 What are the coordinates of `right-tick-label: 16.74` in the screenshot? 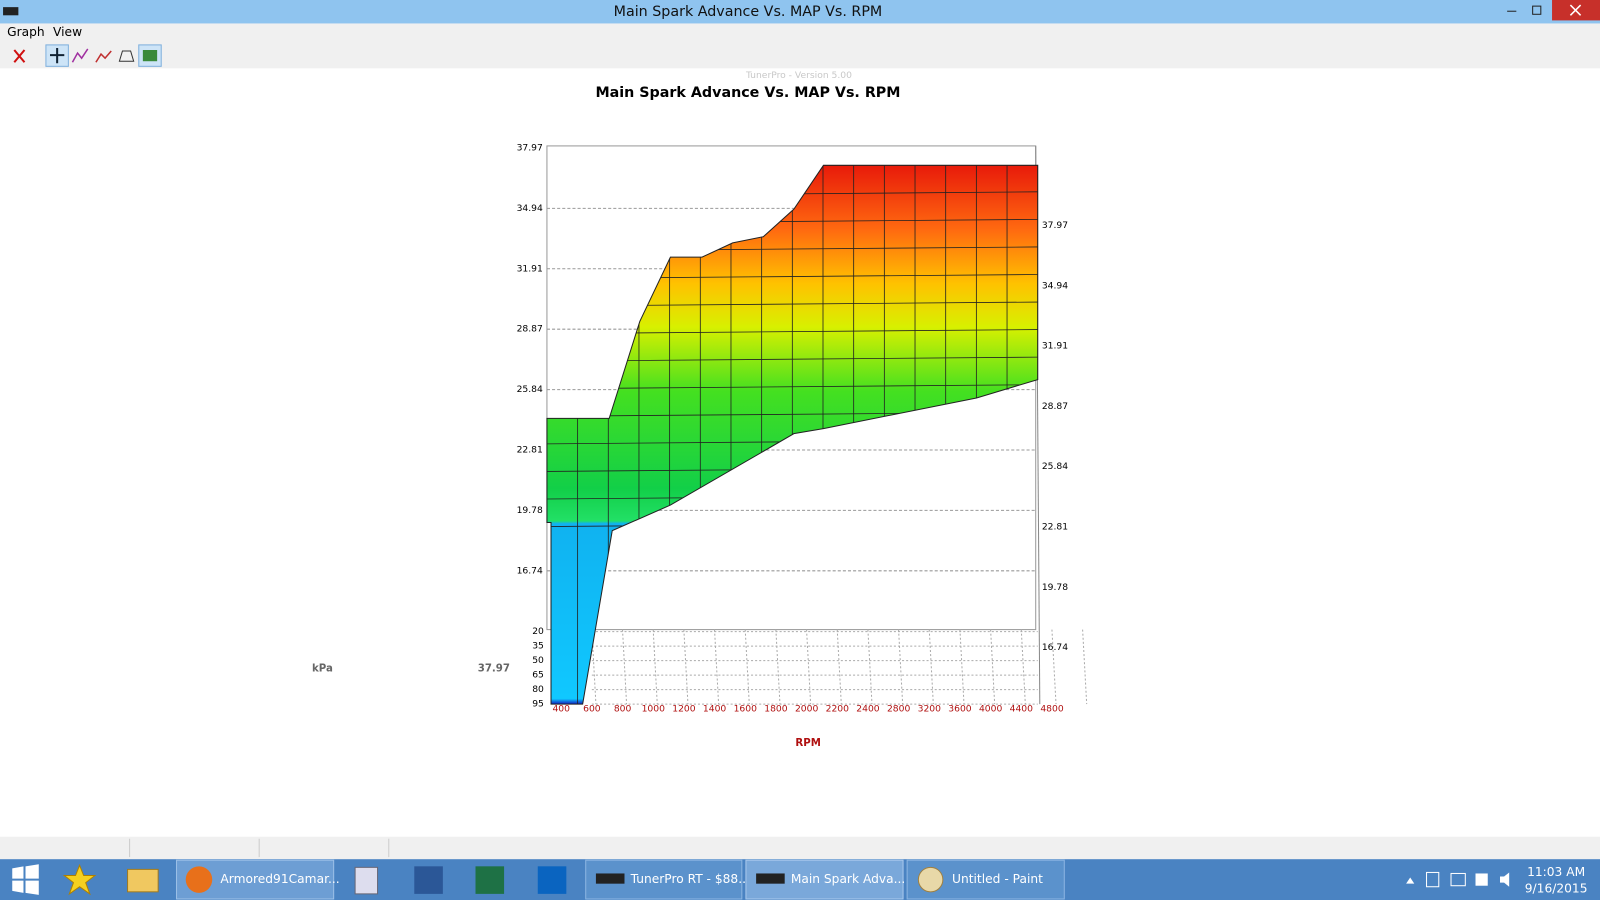 It's located at (1055, 647).